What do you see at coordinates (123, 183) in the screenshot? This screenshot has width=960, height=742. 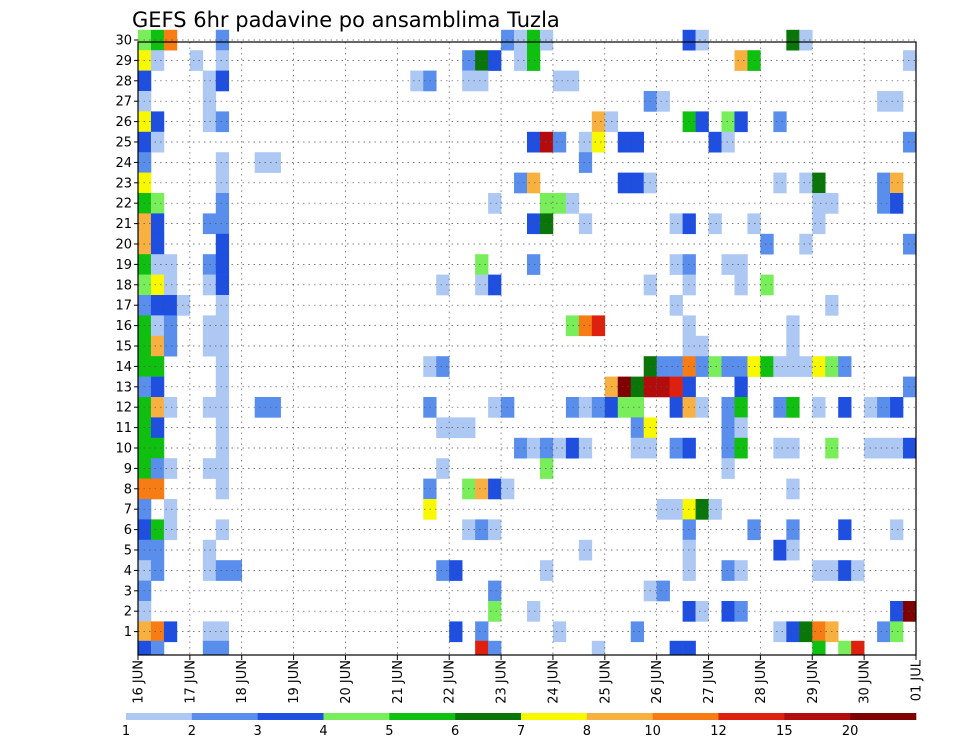 I see `y-tick-label: 23` at bounding box center [123, 183].